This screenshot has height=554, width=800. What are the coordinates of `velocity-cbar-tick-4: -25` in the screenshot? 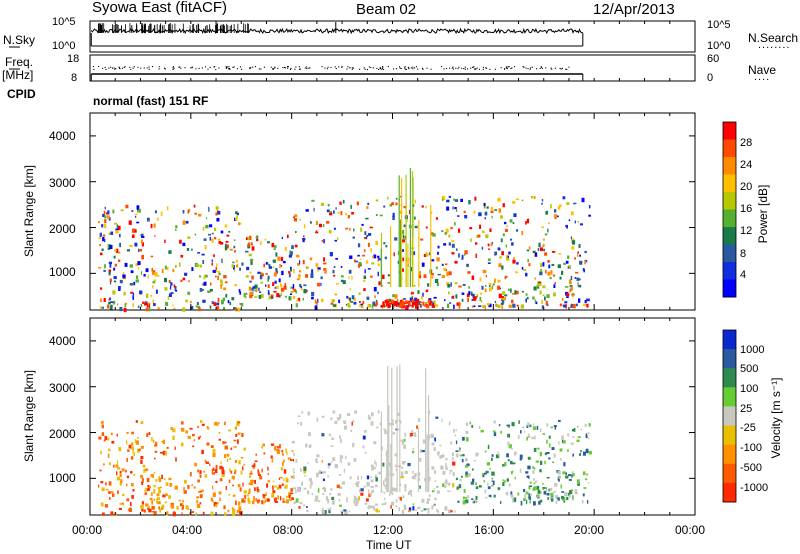 It's located at (748, 428).